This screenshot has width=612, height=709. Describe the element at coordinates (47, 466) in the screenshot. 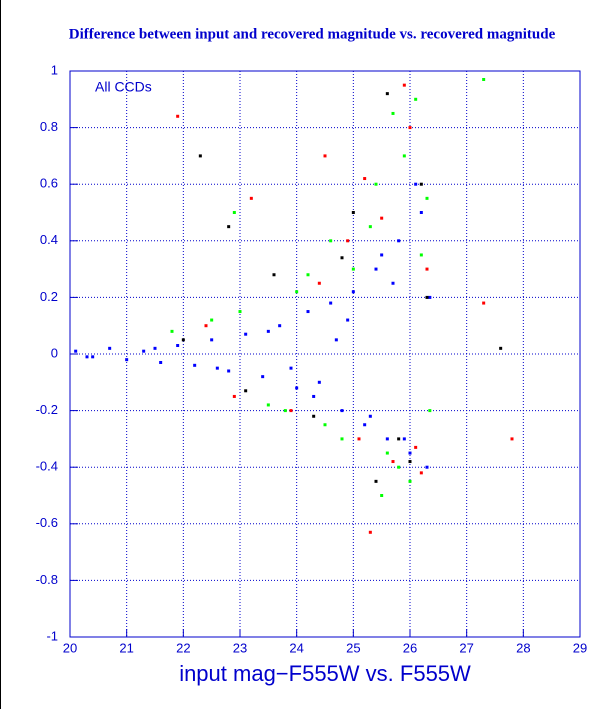

I see `y-tick-label: -0.4` at that location.